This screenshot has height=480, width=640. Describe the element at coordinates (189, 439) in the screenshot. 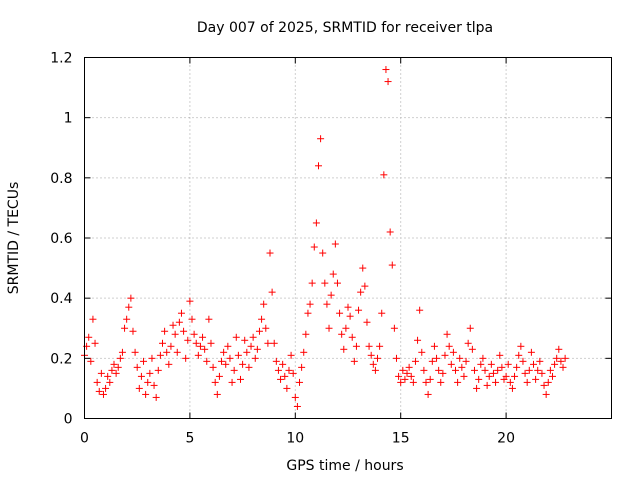

I see `x-tick-label: 5` at that location.